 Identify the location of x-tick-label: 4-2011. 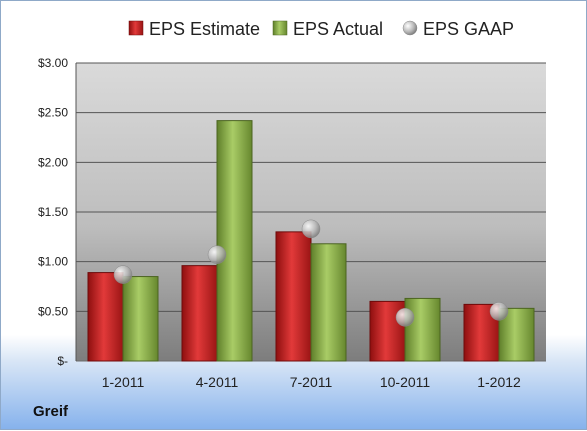
(217, 382).